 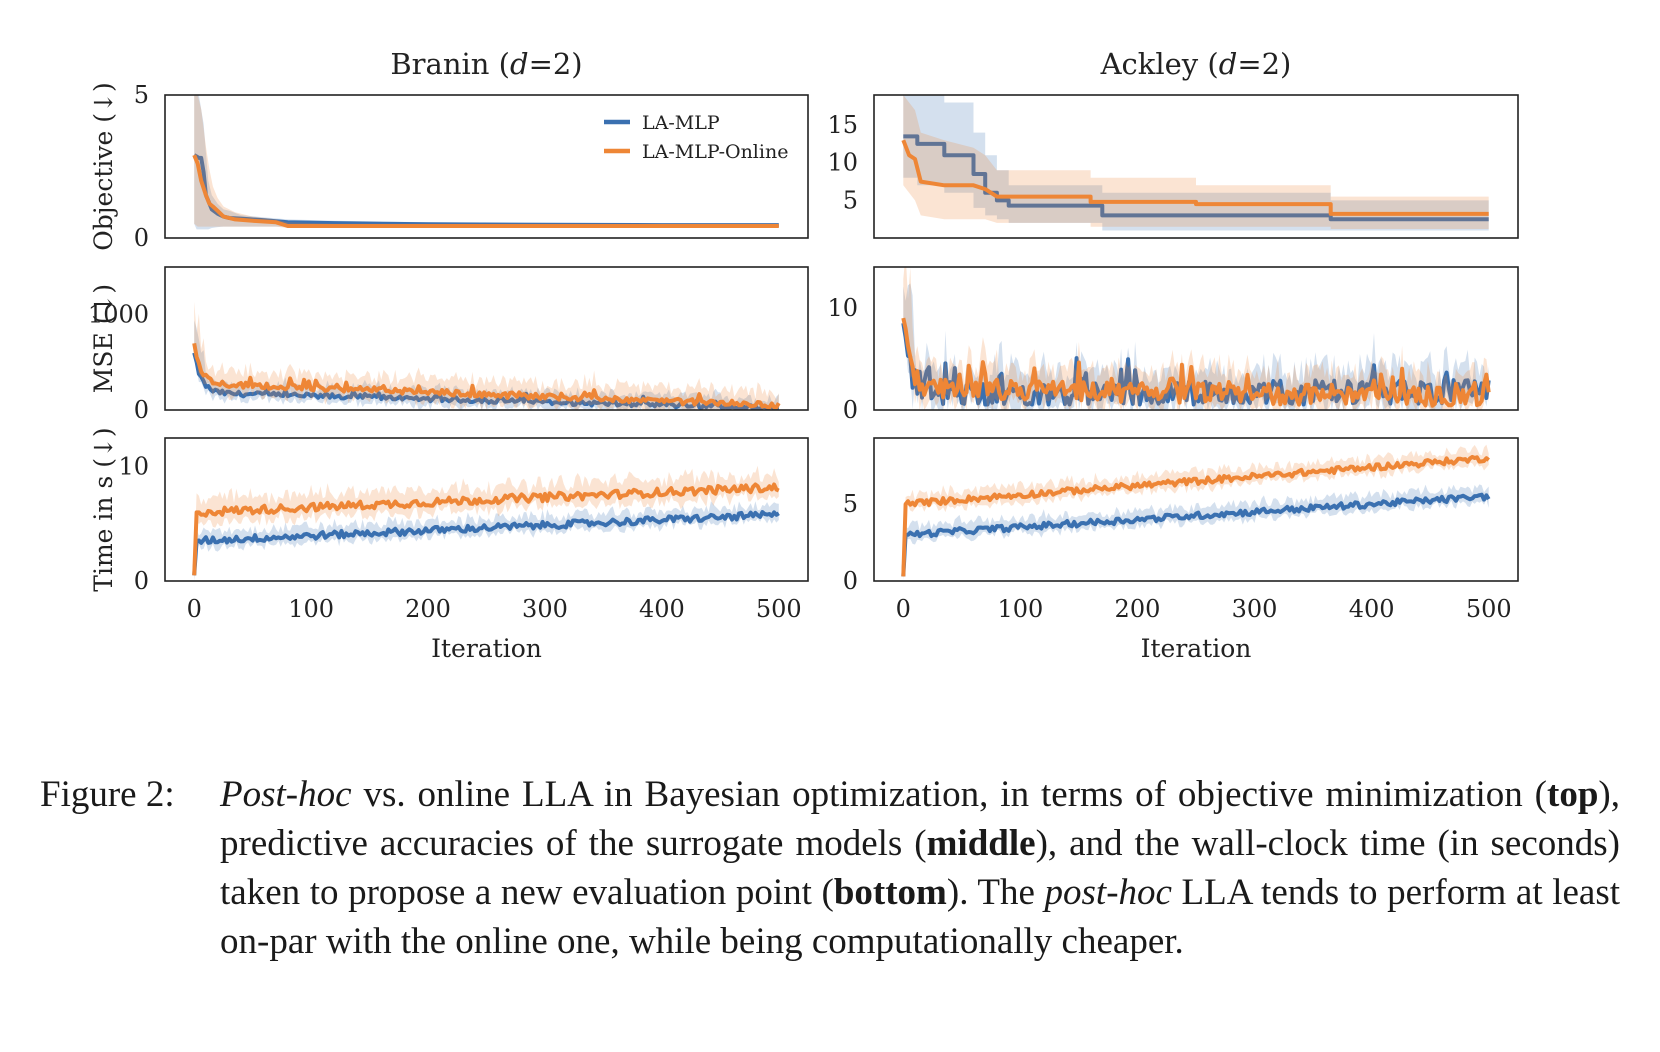 I want to click on panel-ackley-mse: 0 10, so click(x=1173, y=345).